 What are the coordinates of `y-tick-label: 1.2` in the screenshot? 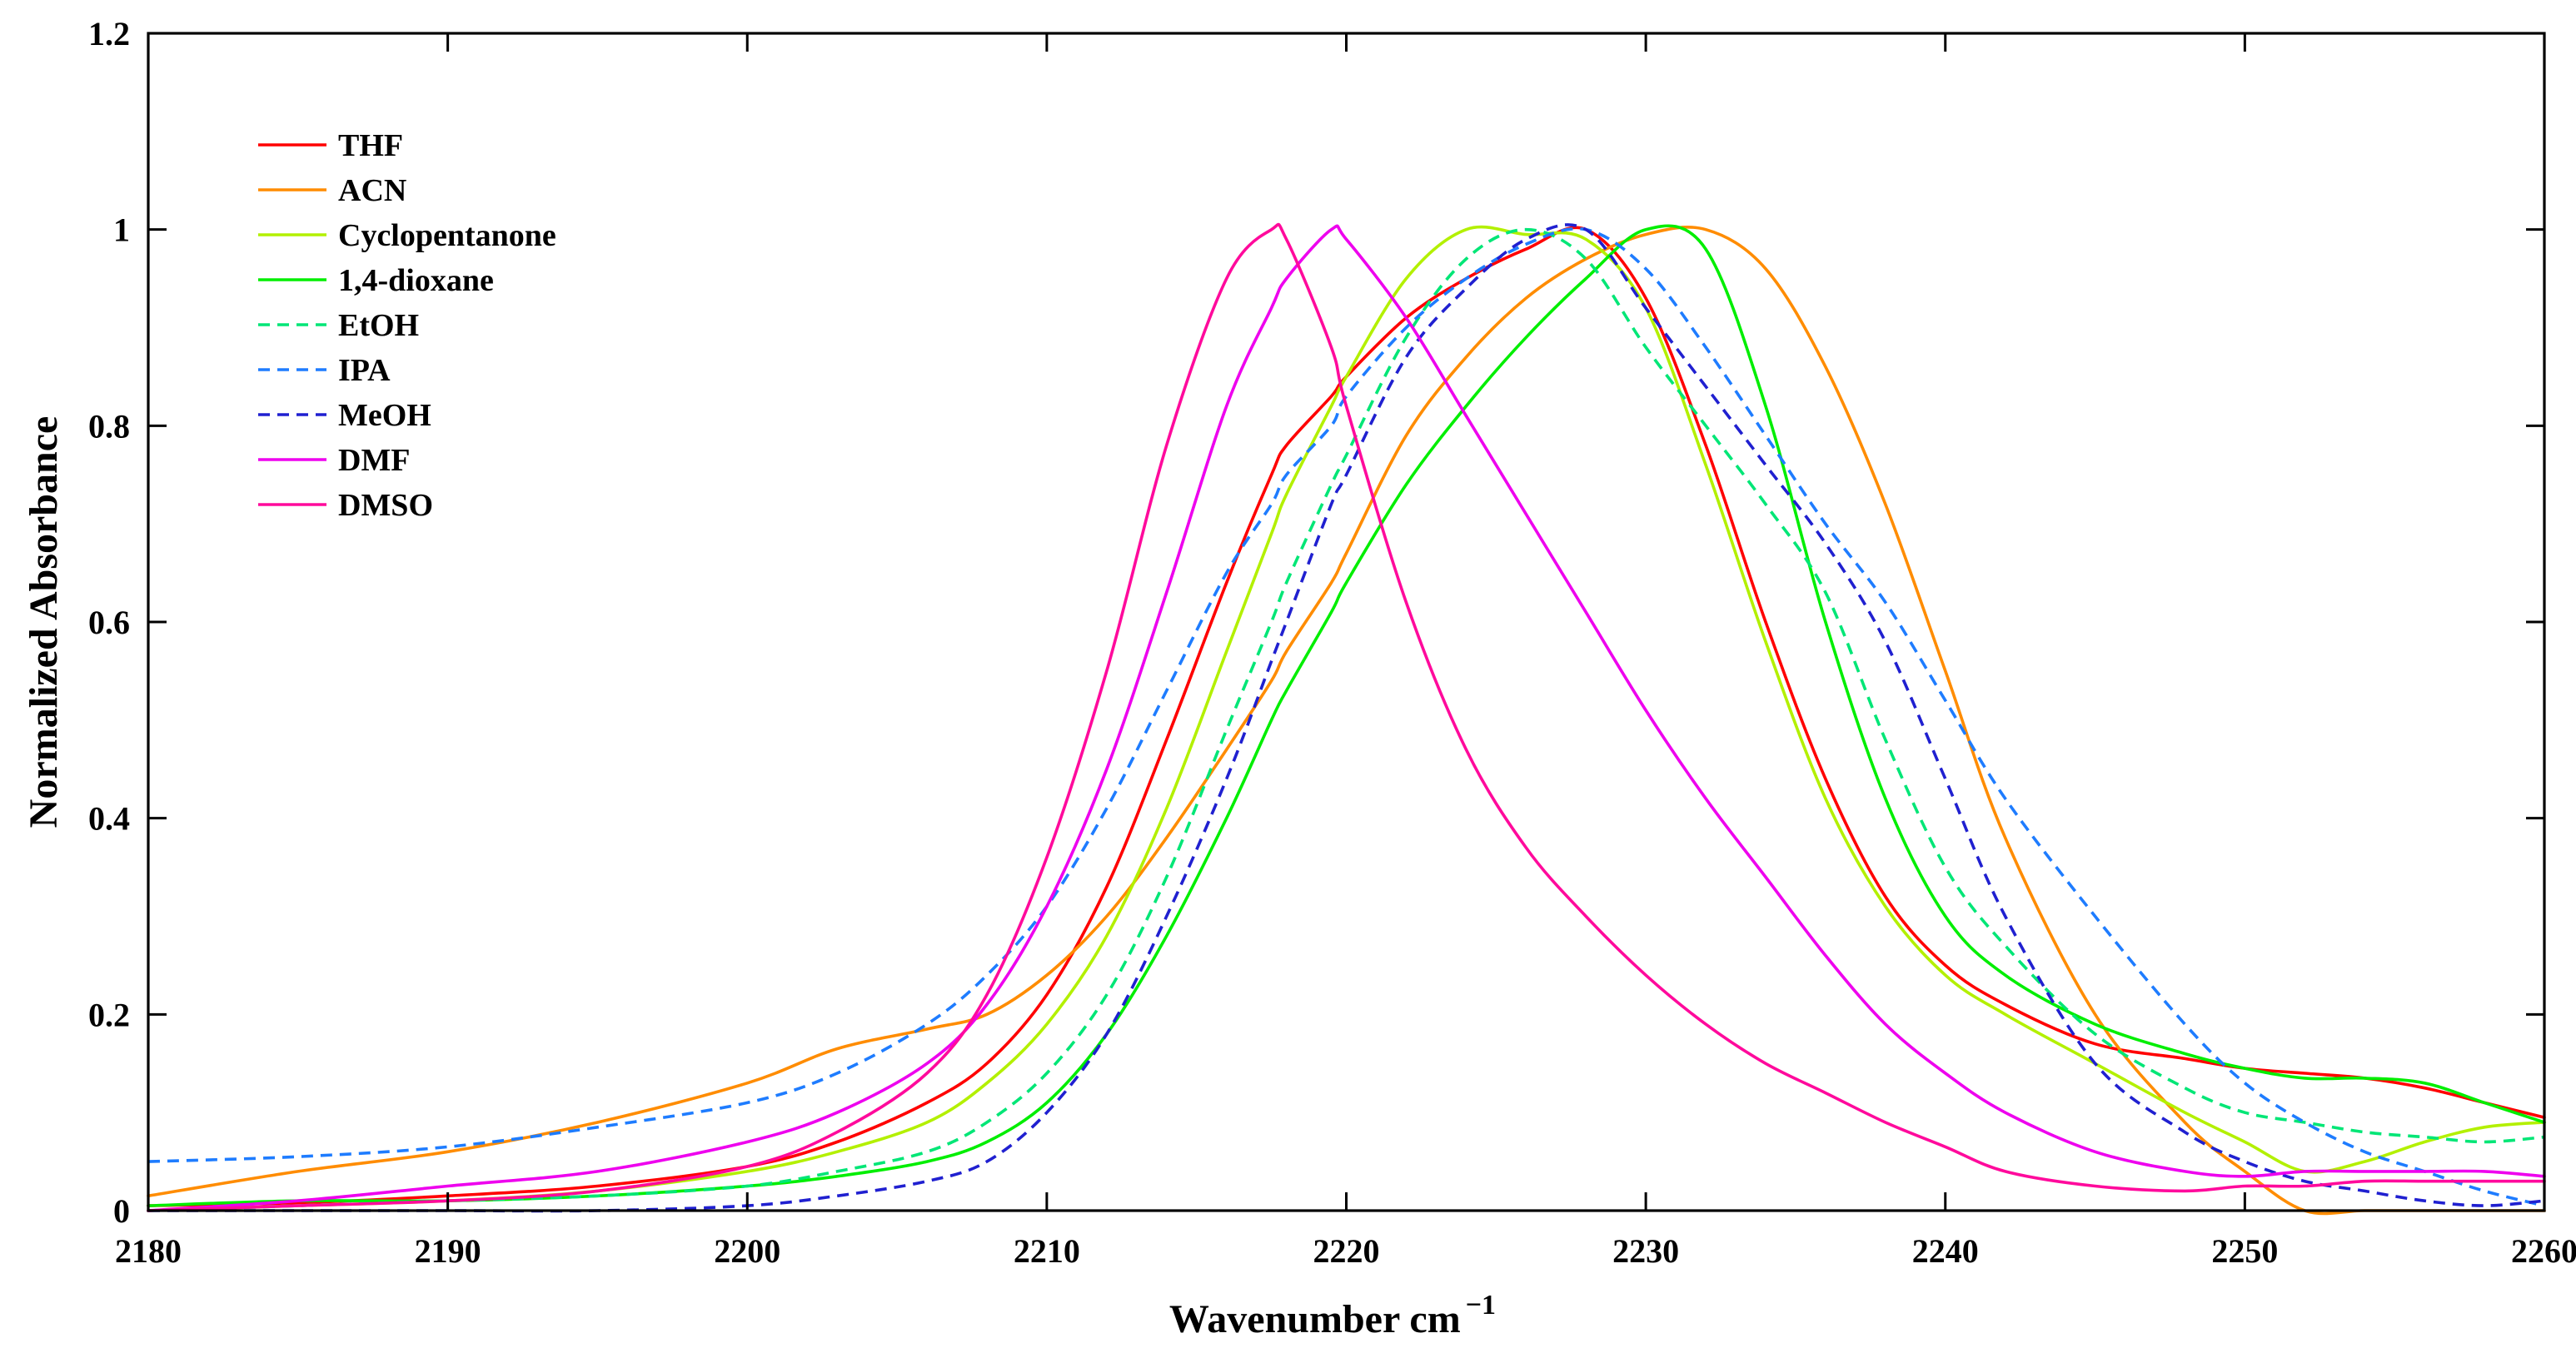 It's located at (109, 33).